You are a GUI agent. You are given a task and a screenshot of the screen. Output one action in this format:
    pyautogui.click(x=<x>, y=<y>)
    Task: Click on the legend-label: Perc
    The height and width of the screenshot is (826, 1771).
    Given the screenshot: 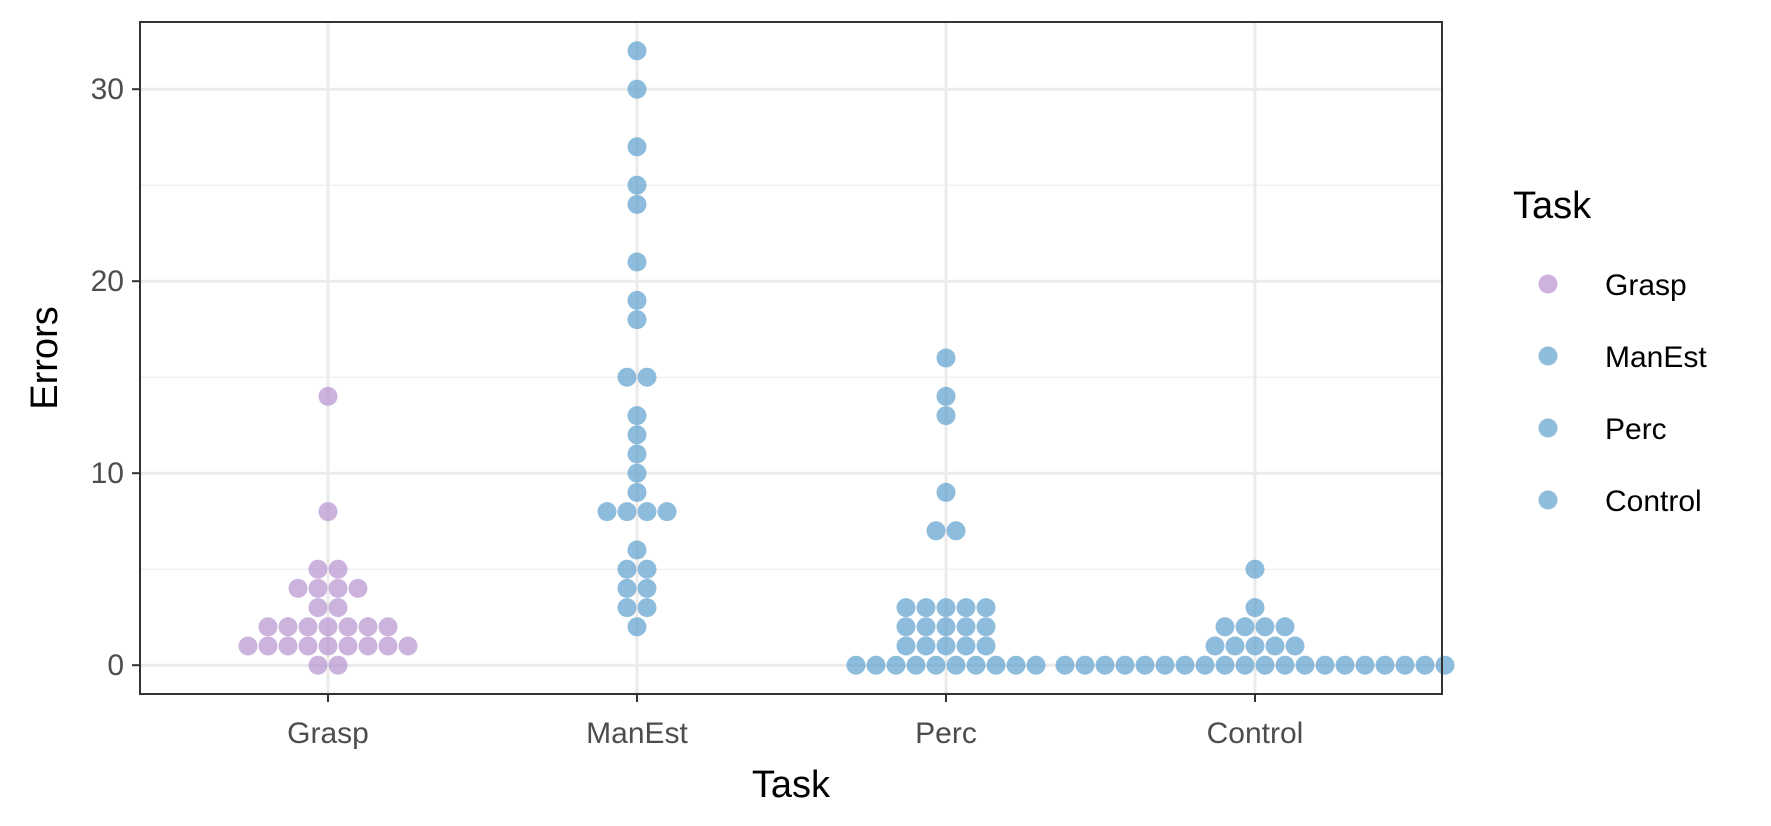 What is the action you would take?
    pyautogui.click(x=1636, y=429)
    